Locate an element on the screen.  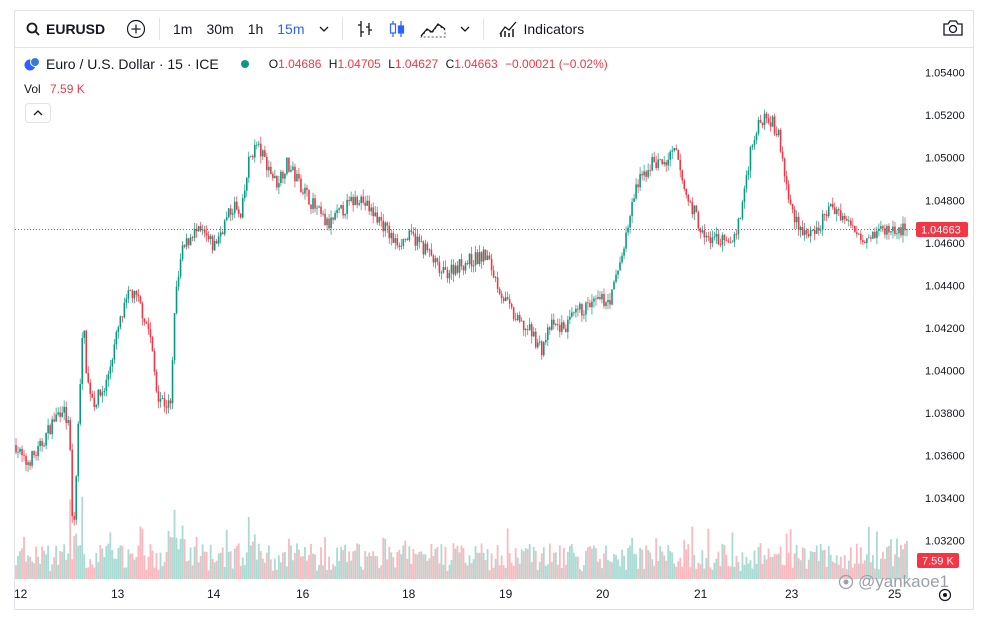
interval-30m: 30m is located at coordinates (220, 28).